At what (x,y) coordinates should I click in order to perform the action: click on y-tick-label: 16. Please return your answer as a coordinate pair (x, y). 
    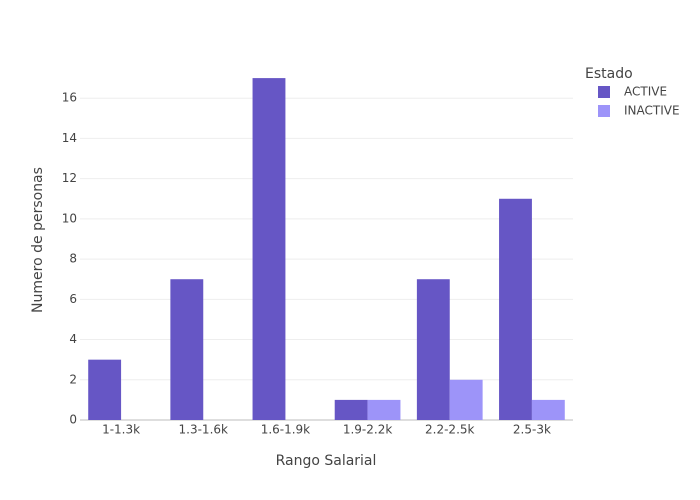
    Looking at the image, I should click on (69, 98).